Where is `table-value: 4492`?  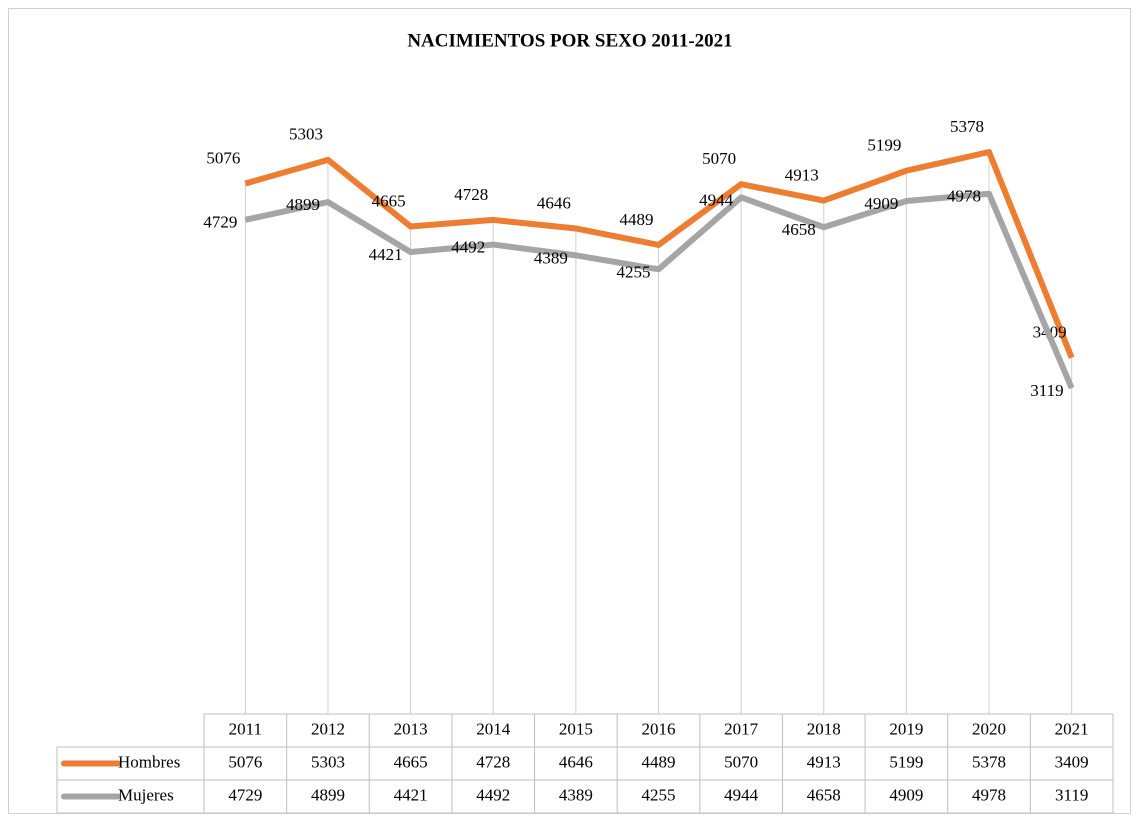
table-value: 4492 is located at coordinates (493, 794).